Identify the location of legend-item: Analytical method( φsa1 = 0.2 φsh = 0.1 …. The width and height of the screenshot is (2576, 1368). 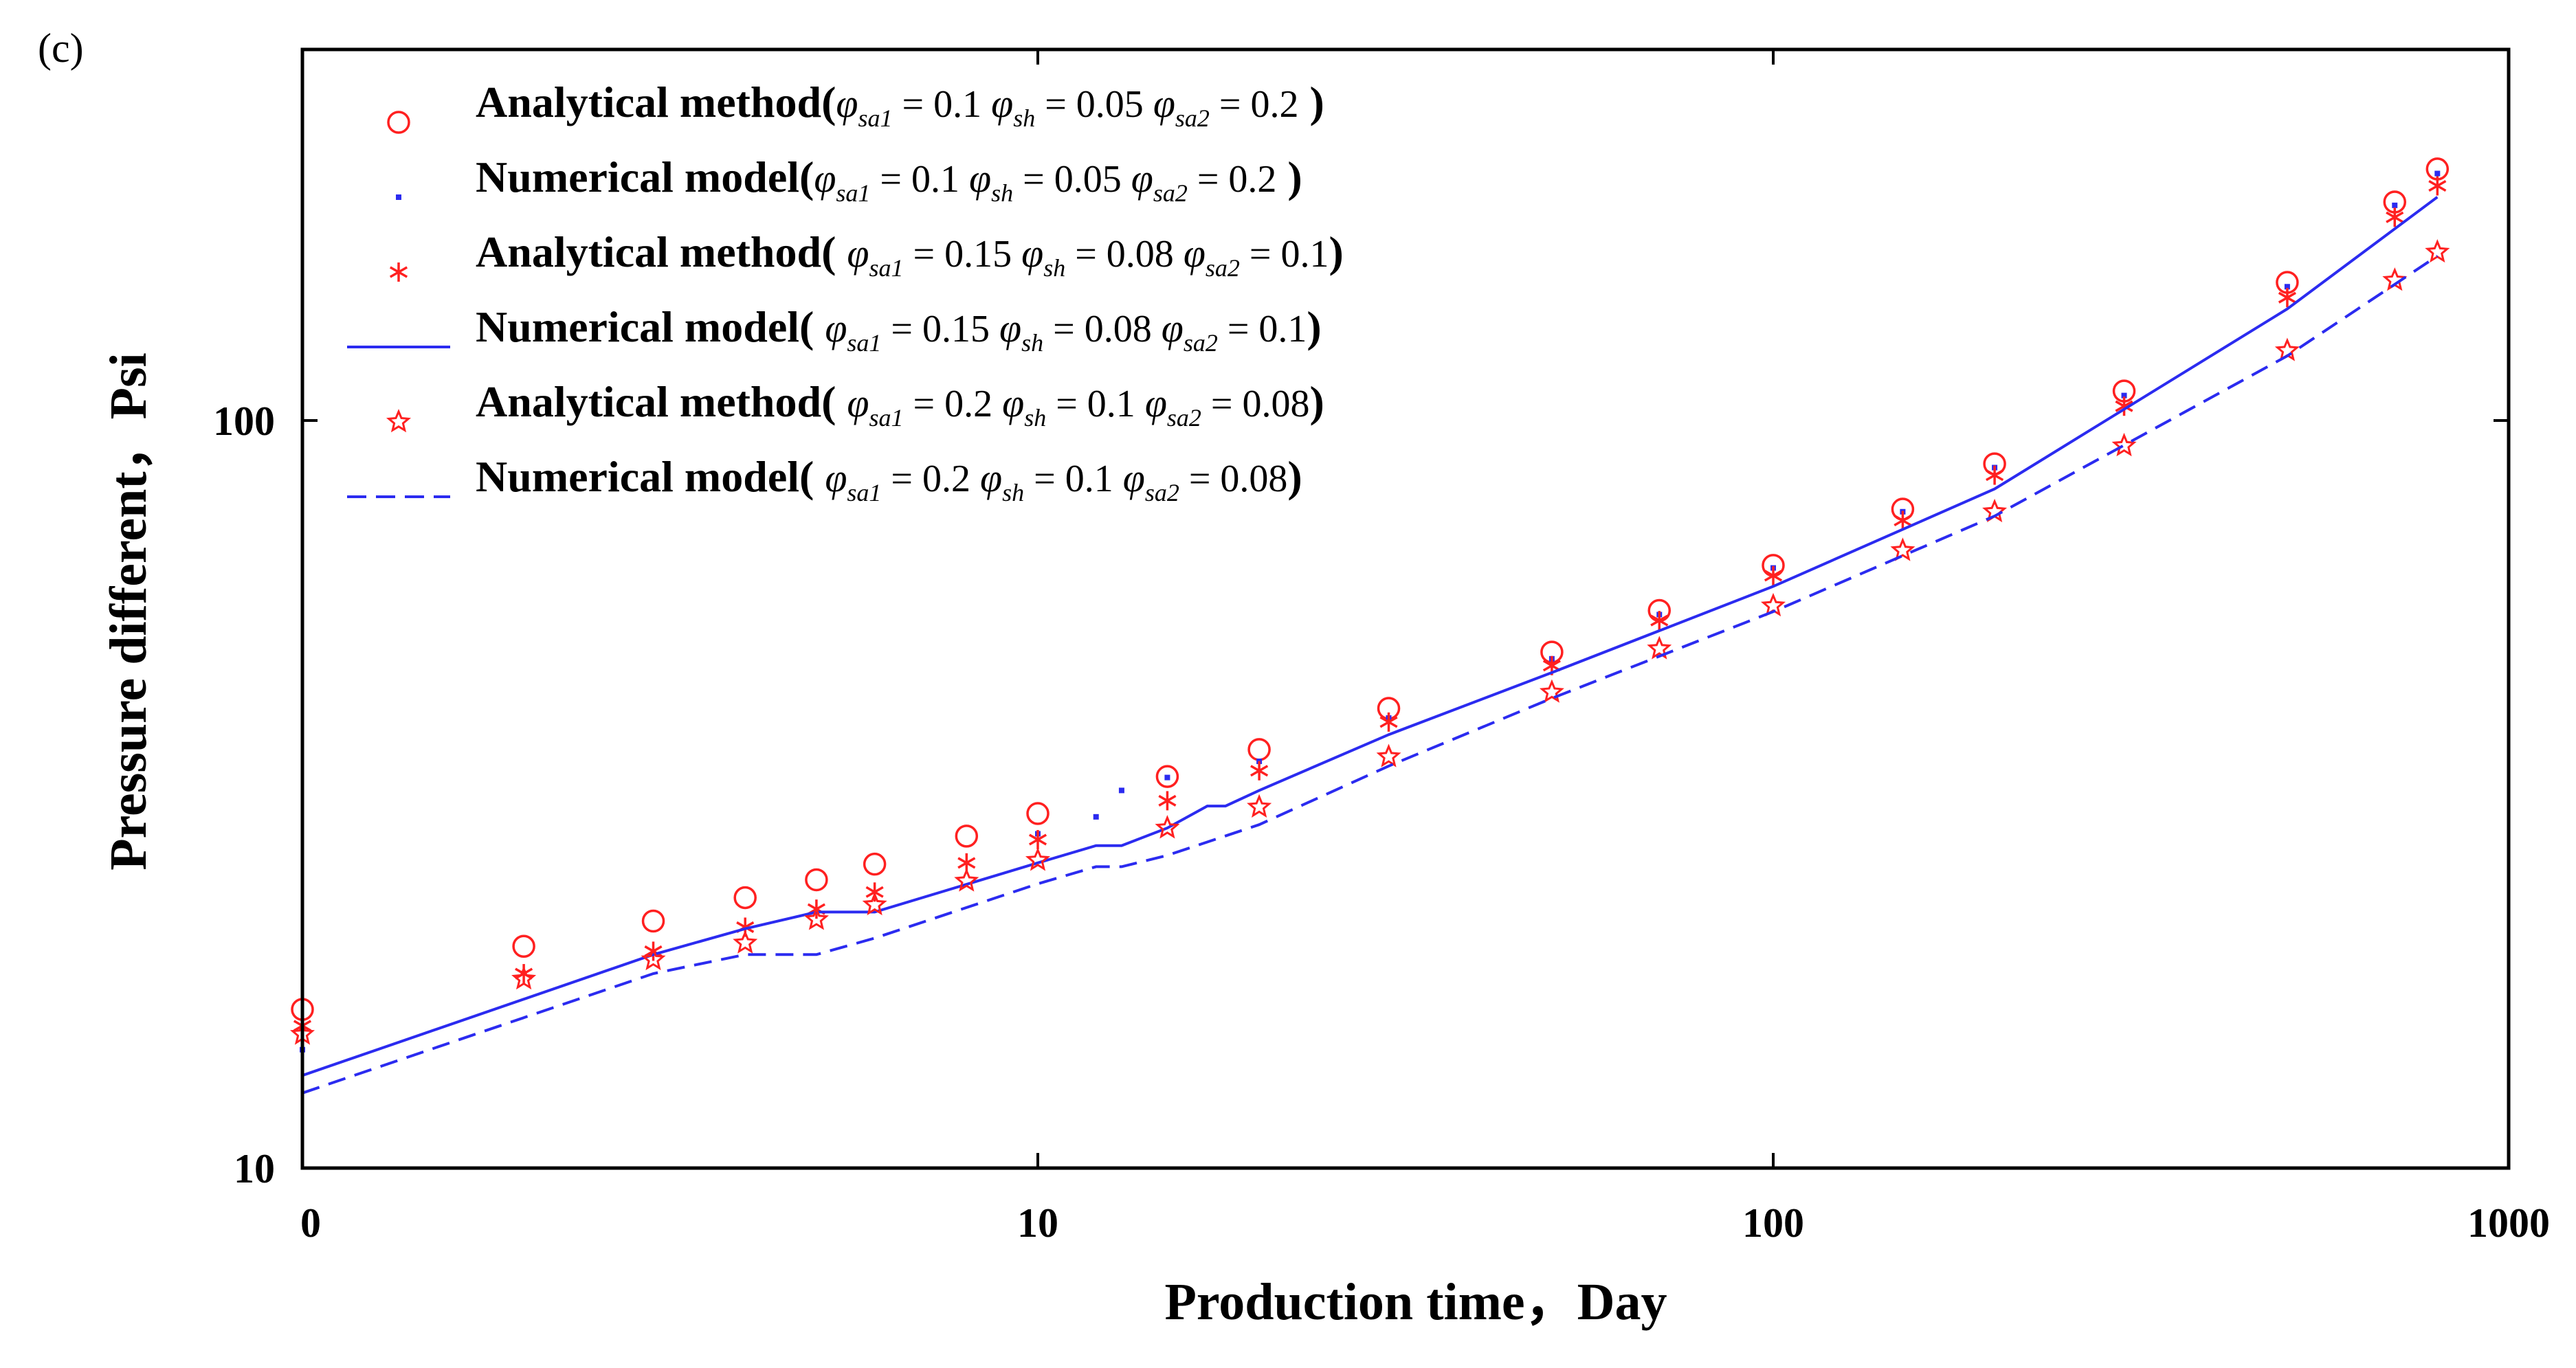
(855, 405).